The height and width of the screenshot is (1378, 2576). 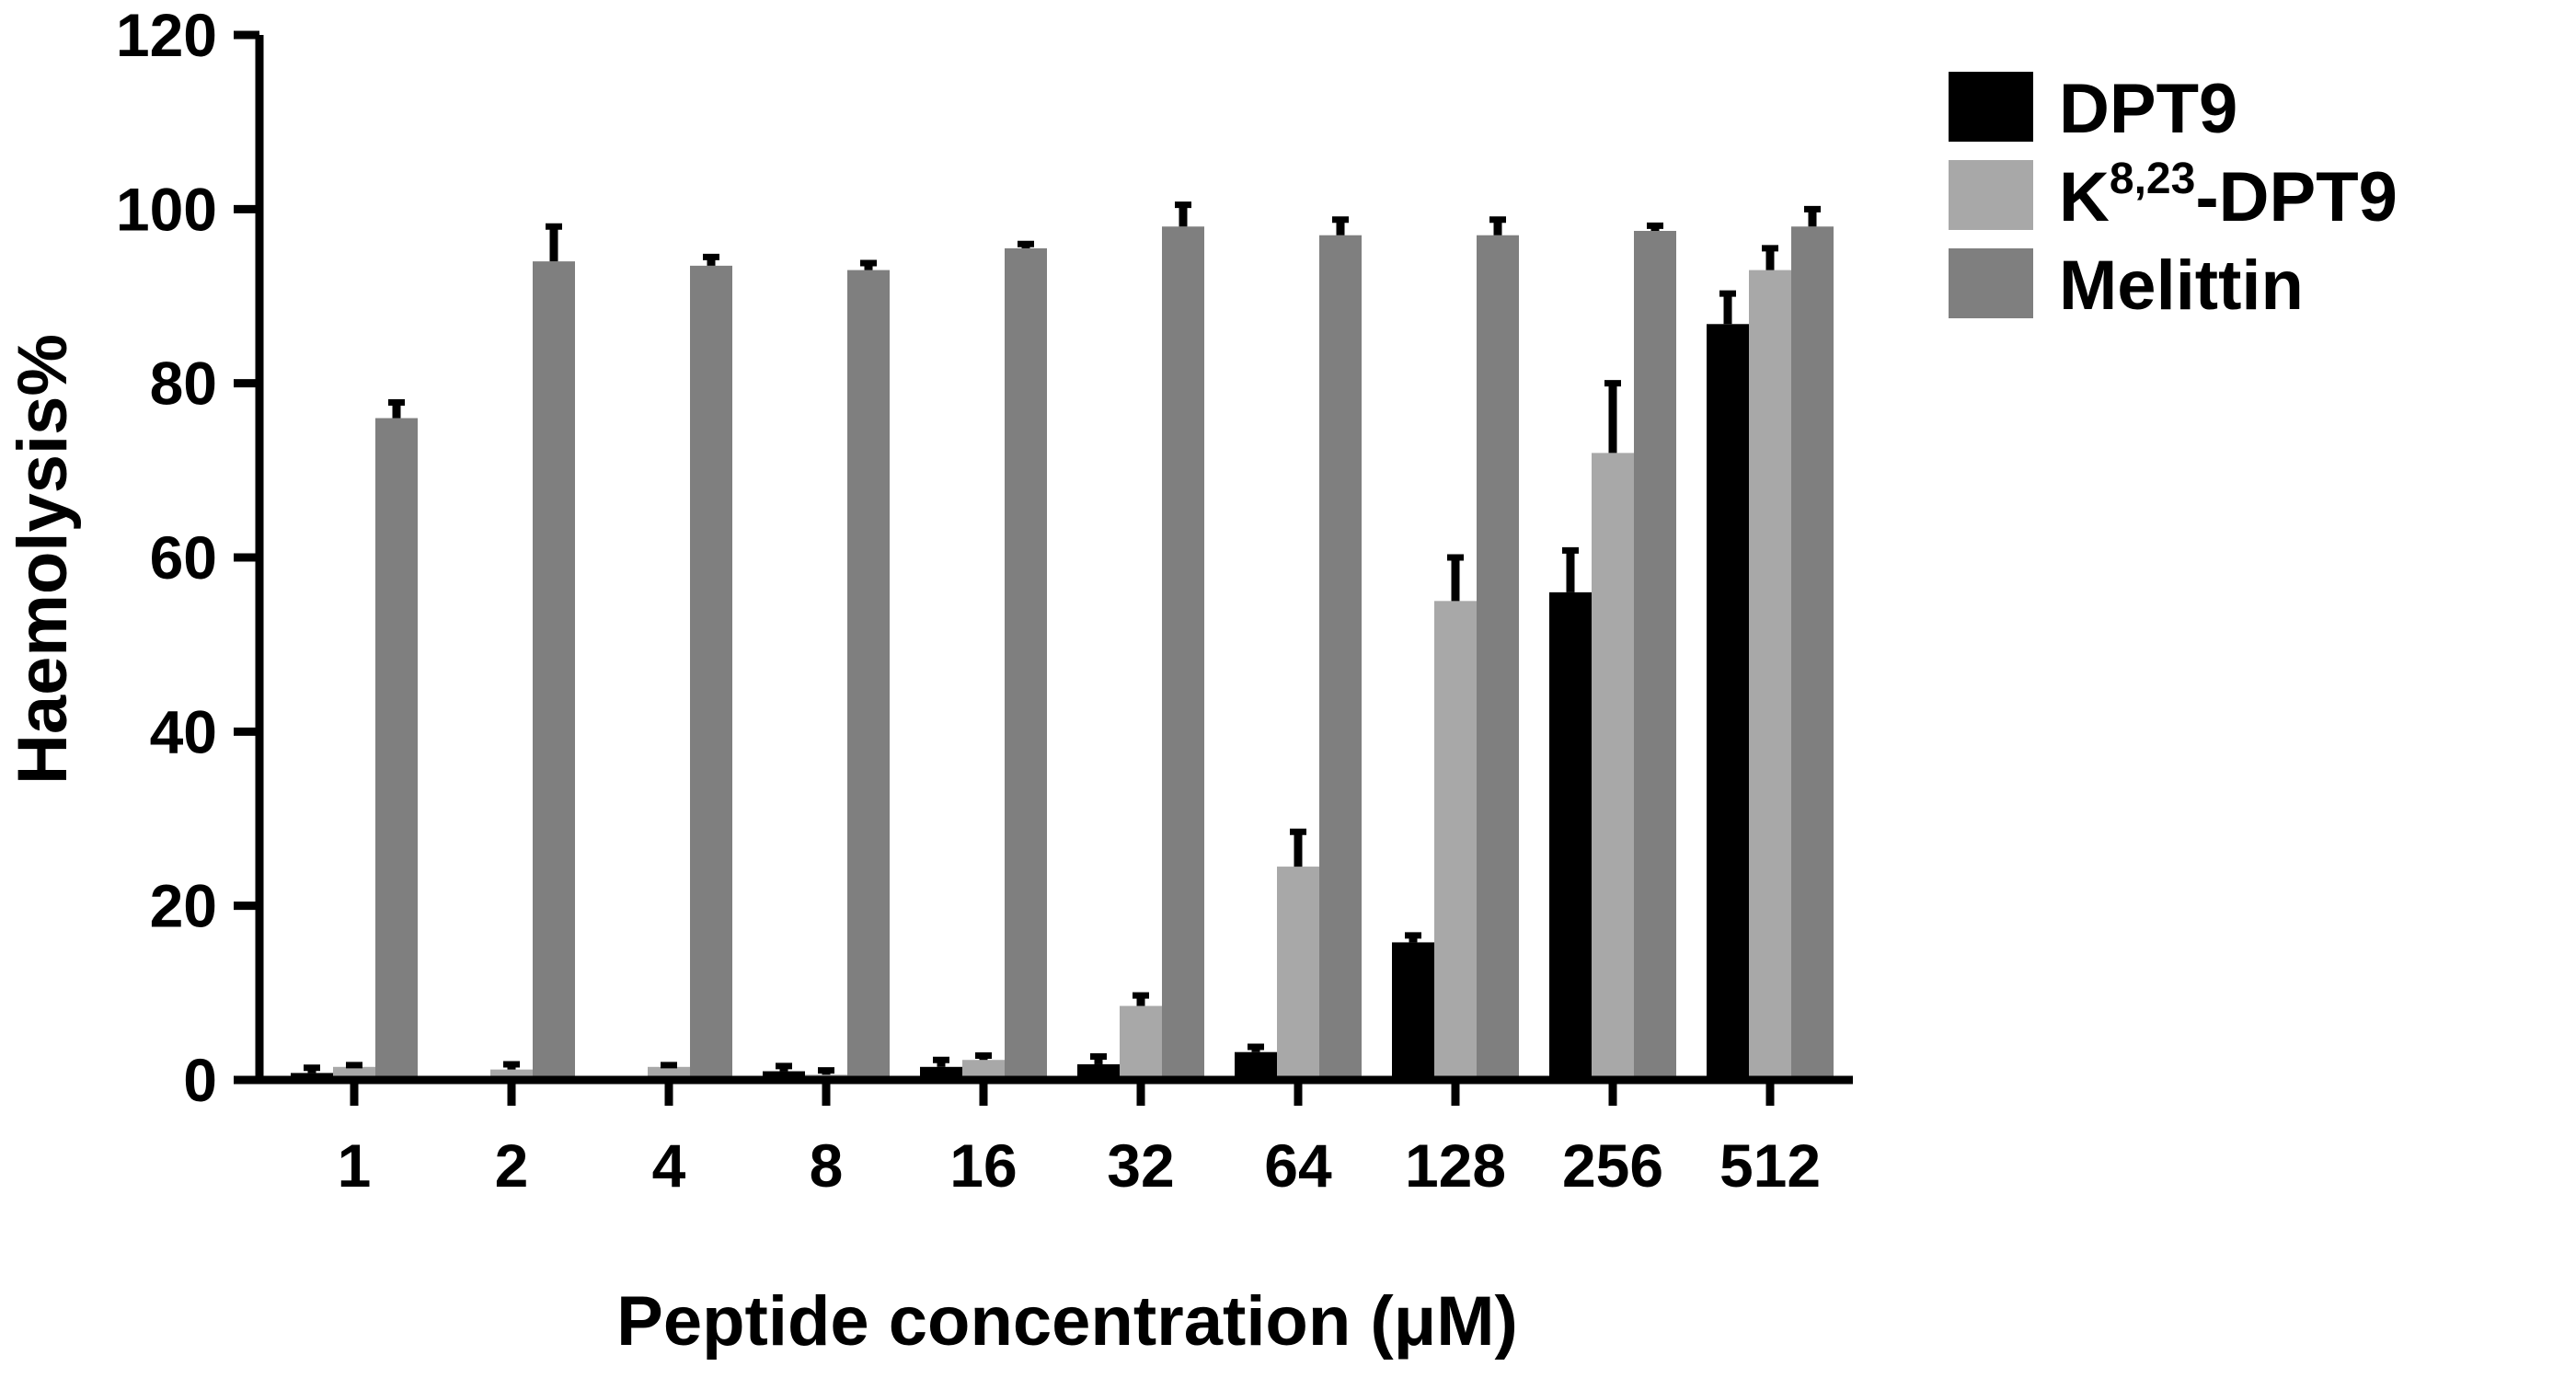 I want to click on y-tick-label: 80, so click(x=183, y=384).